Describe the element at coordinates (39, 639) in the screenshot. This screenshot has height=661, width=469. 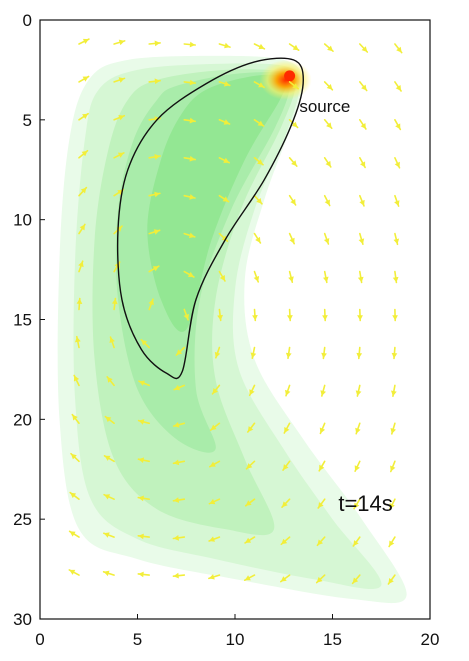
I see `x-tick-label: 0` at that location.